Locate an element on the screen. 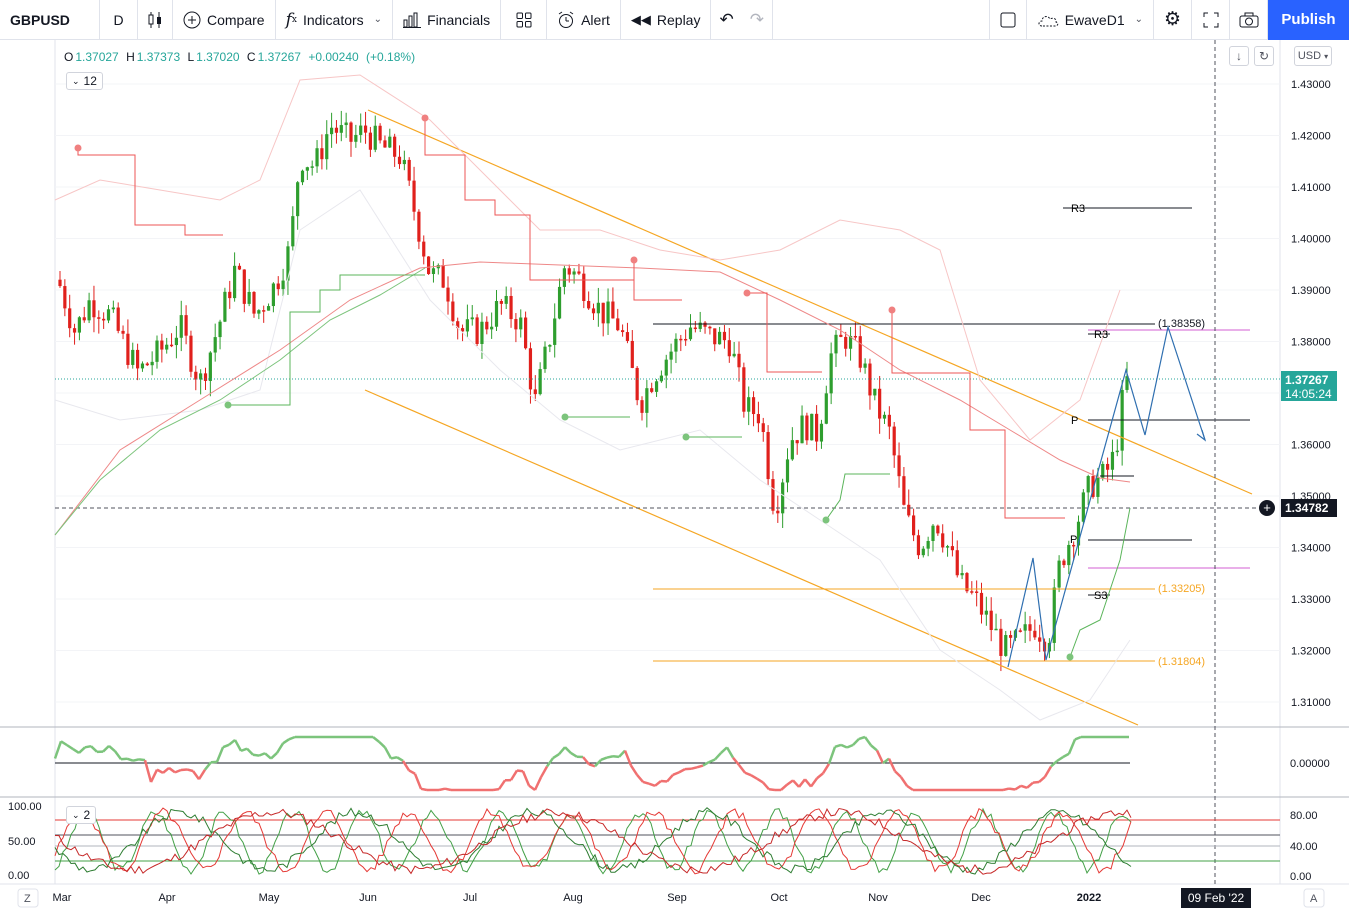  auto-zoom-left-button is located at coordinates (28, 898).